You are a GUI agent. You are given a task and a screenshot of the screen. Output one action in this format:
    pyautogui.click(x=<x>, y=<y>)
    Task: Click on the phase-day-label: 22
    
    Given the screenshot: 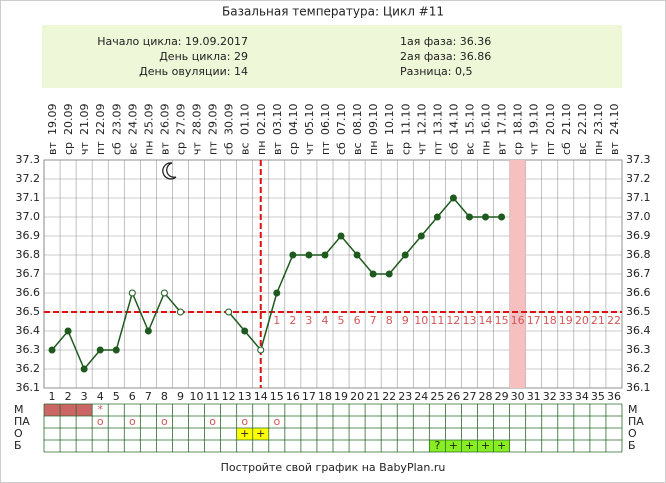 What is the action you would take?
    pyautogui.click(x=614, y=320)
    